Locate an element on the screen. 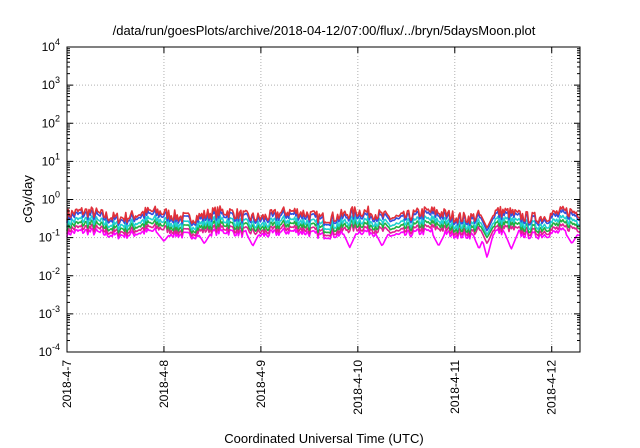  x-tick-label: 2018-4-9 is located at coordinates (261, 384).